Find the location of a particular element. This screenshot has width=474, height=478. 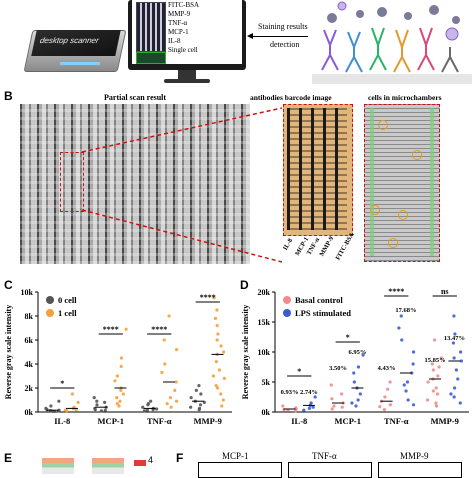

barcode-label: FITC-BSA is located at coordinates (345, 246).